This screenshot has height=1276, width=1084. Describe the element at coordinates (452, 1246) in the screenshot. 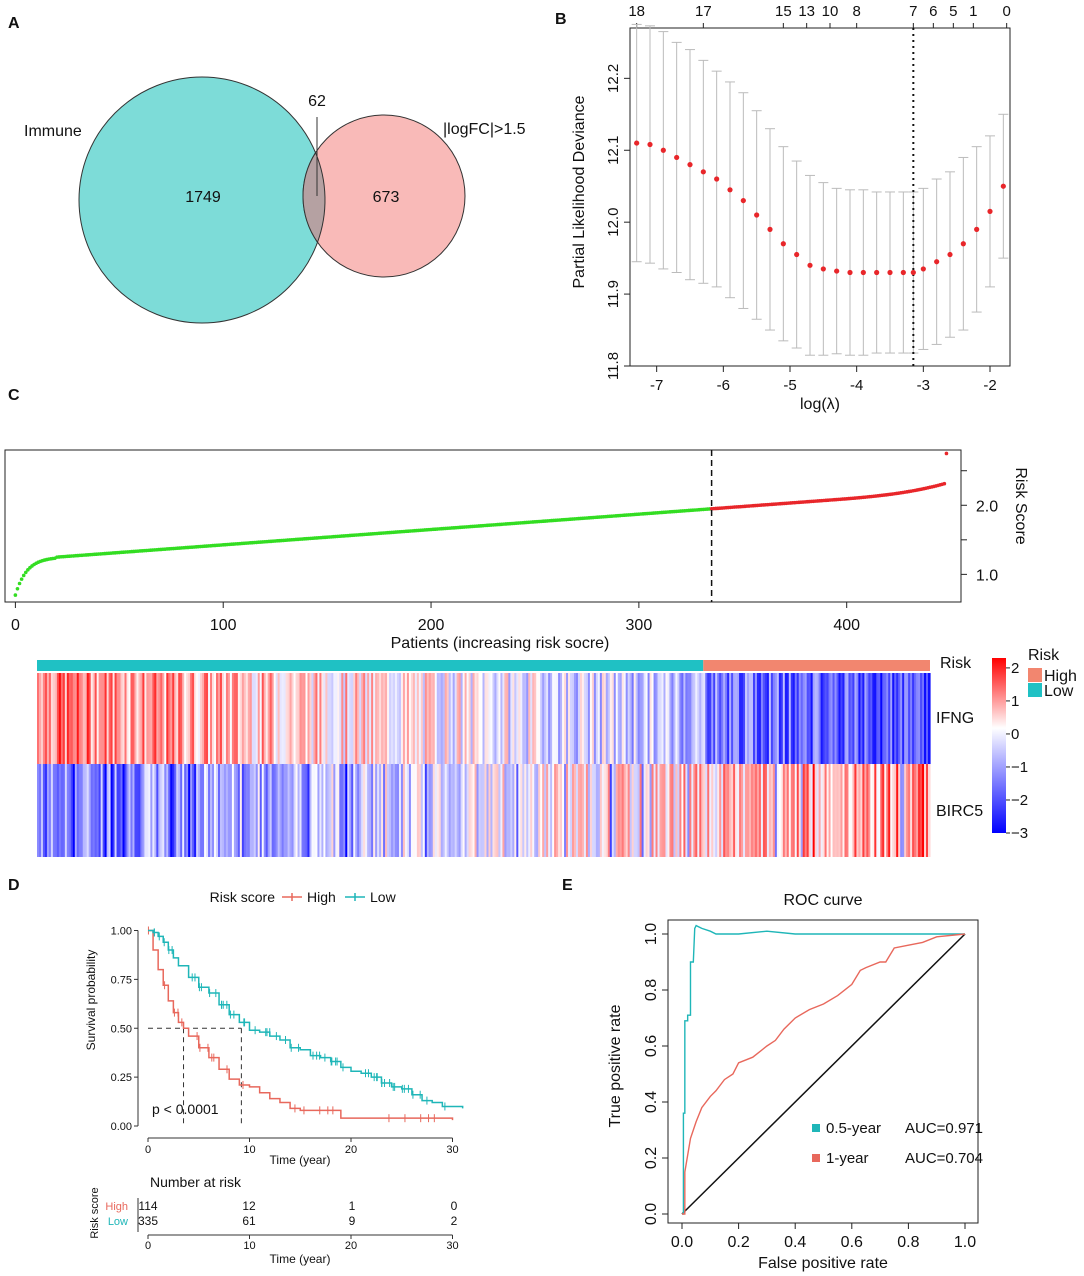

I see `risk-table-xtick-label: 30` at that location.